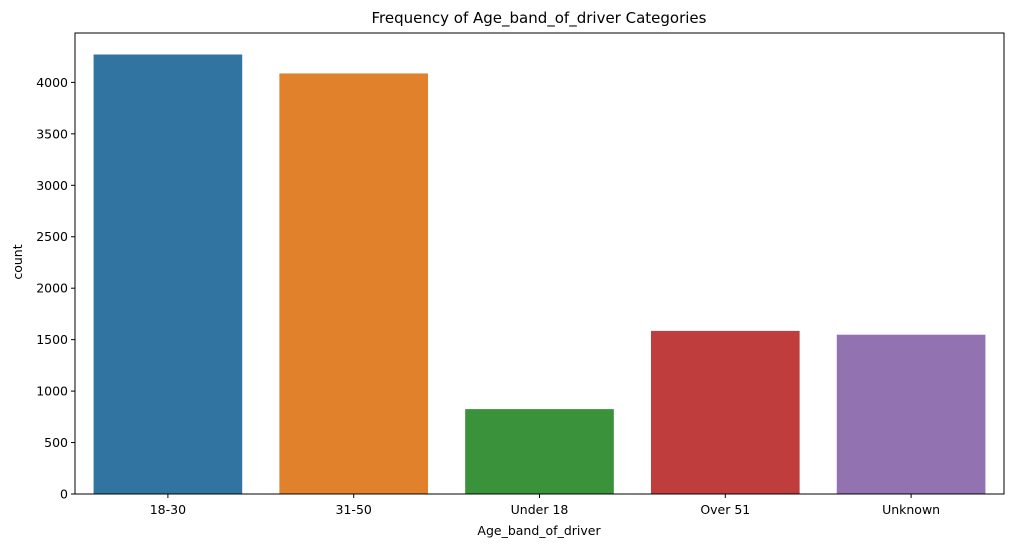 This screenshot has height=547, width=1014. What do you see at coordinates (52, 185) in the screenshot?
I see `y-tick-label: 3000` at bounding box center [52, 185].